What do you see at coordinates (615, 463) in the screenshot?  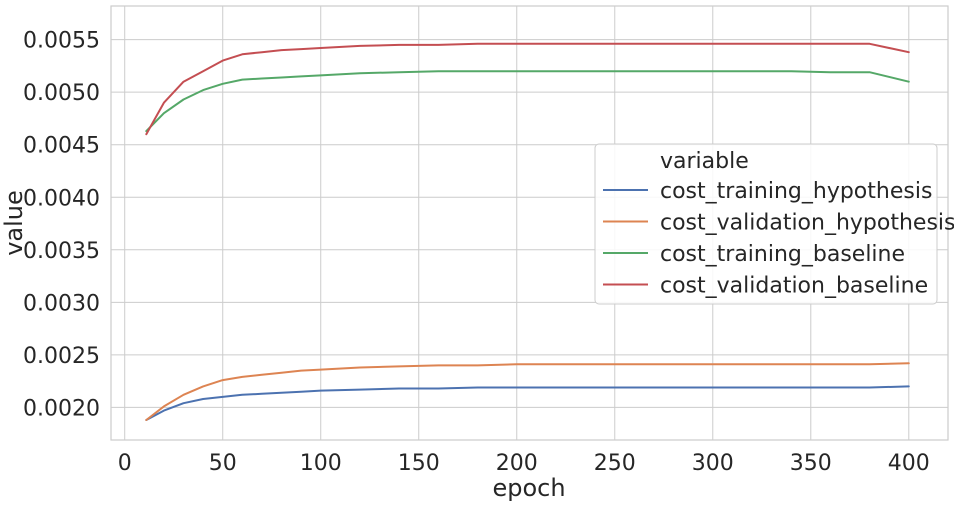 I see `x-tick-label: 250` at bounding box center [615, 463].